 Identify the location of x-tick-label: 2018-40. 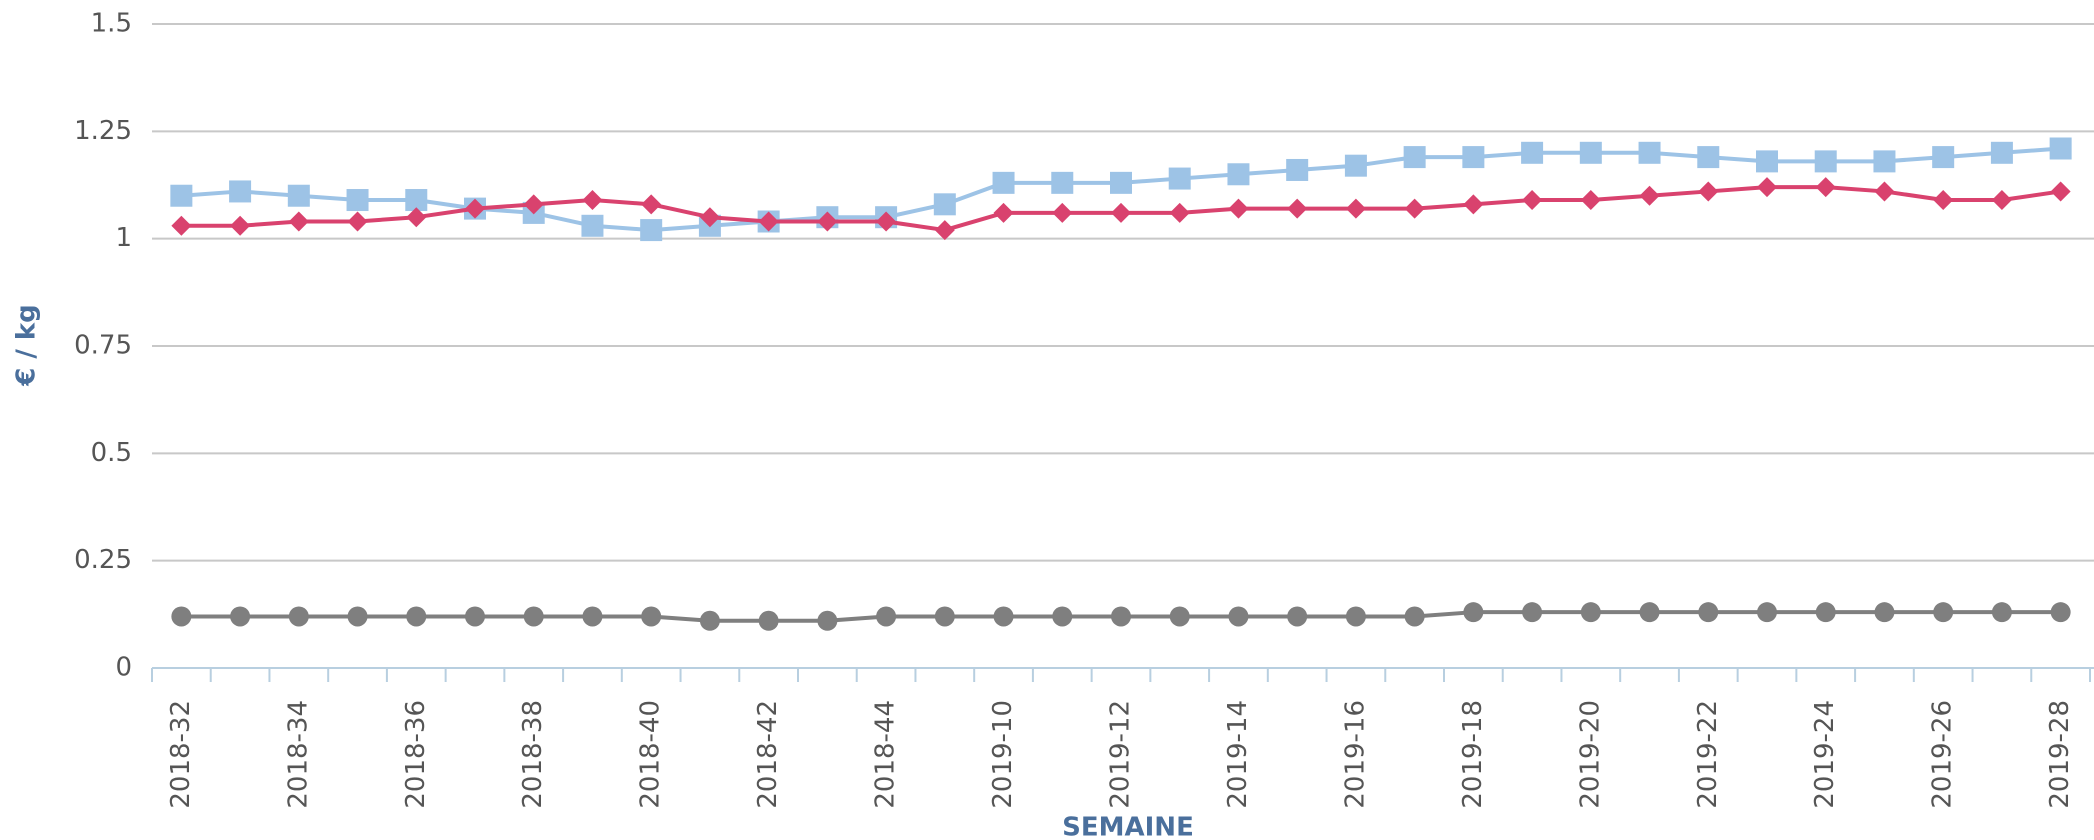
(651, 754).